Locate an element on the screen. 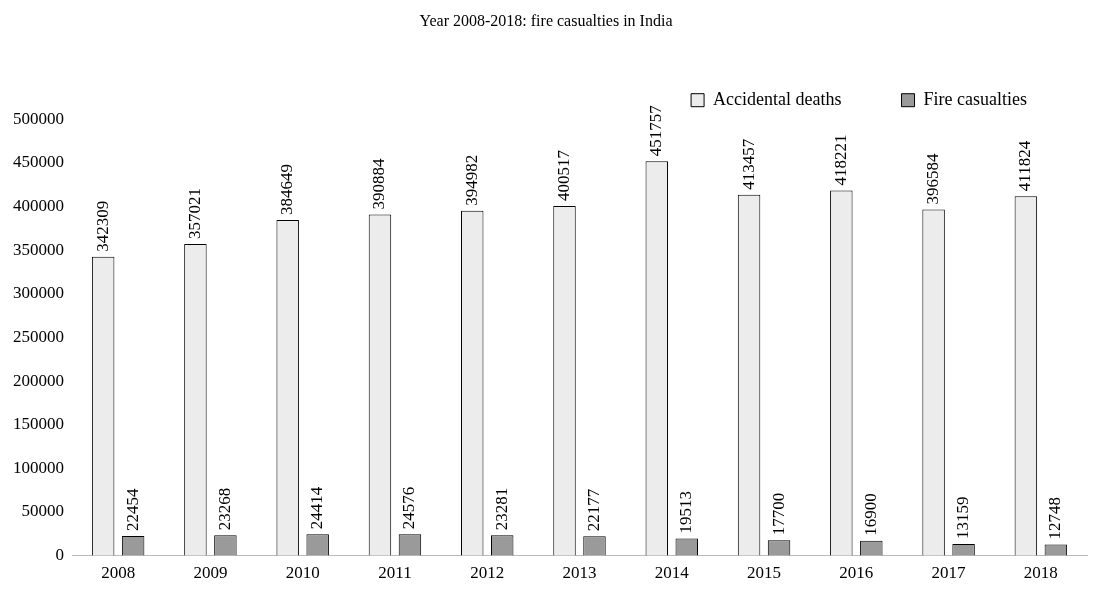 The image size is (1107, 597). x-tick-label: 2009 is located at coordinates (210, 573).